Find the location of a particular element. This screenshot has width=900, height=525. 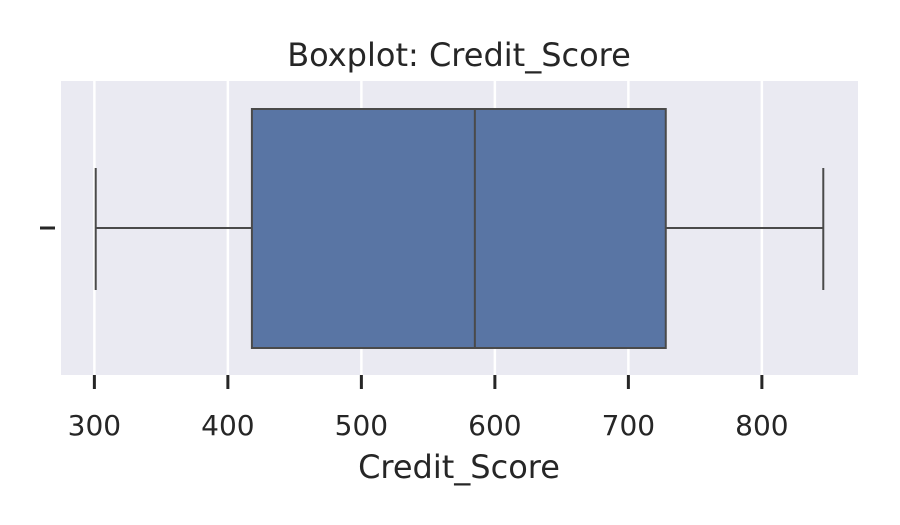

x-tick-label-800: 800 is located at coordinates (761, 425).